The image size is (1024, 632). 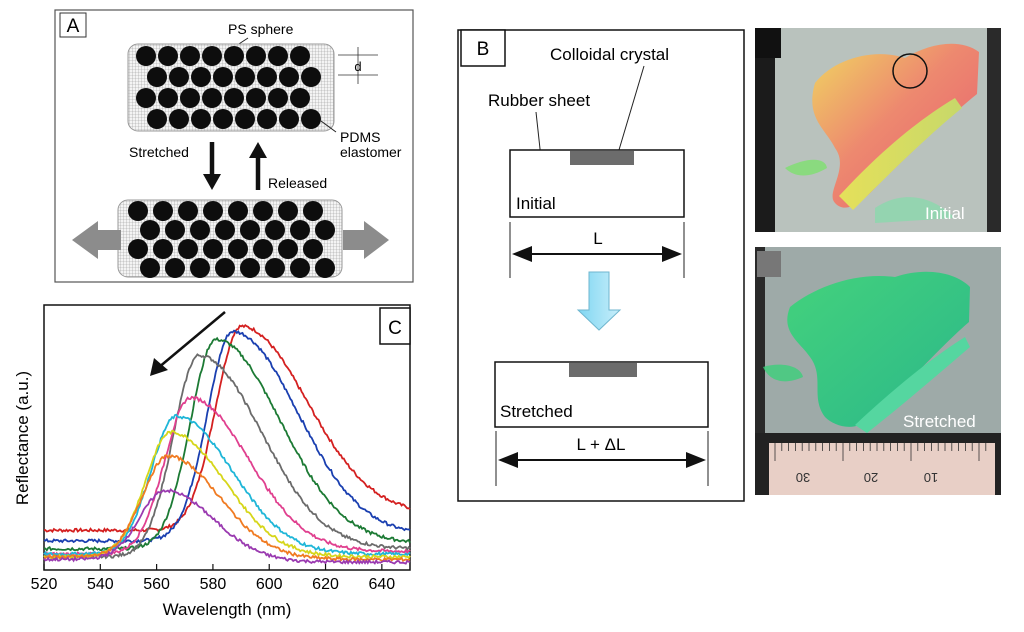 What do you see at coordinates (939, 421) in the screenshot?
I see `photo-stretched-label: Stretched` at bounding box center [939, 421].